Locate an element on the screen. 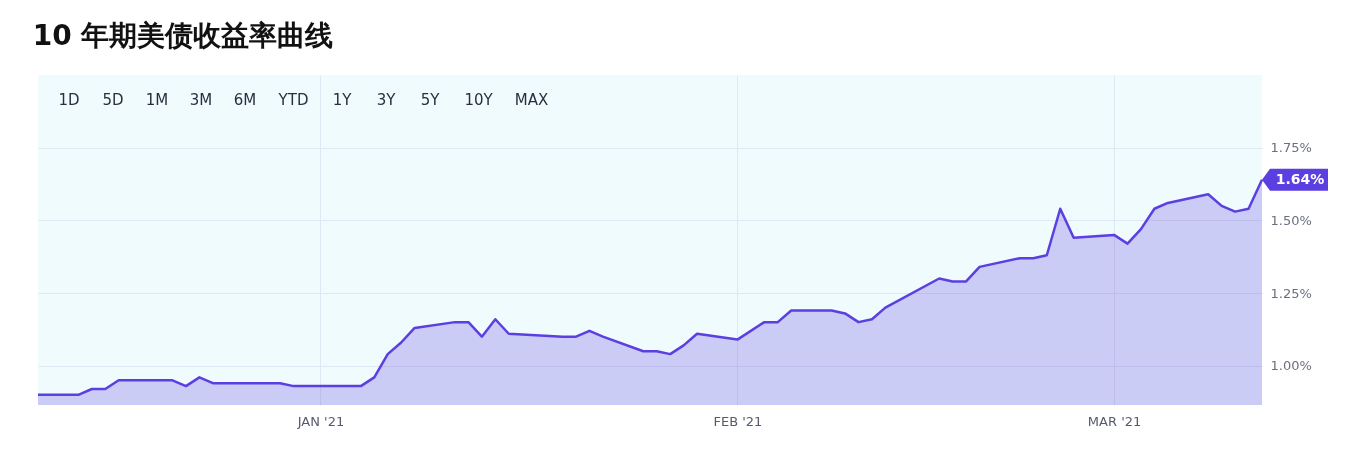  x-tick-label: MAR '21 is located at coordinates (1114, 421).